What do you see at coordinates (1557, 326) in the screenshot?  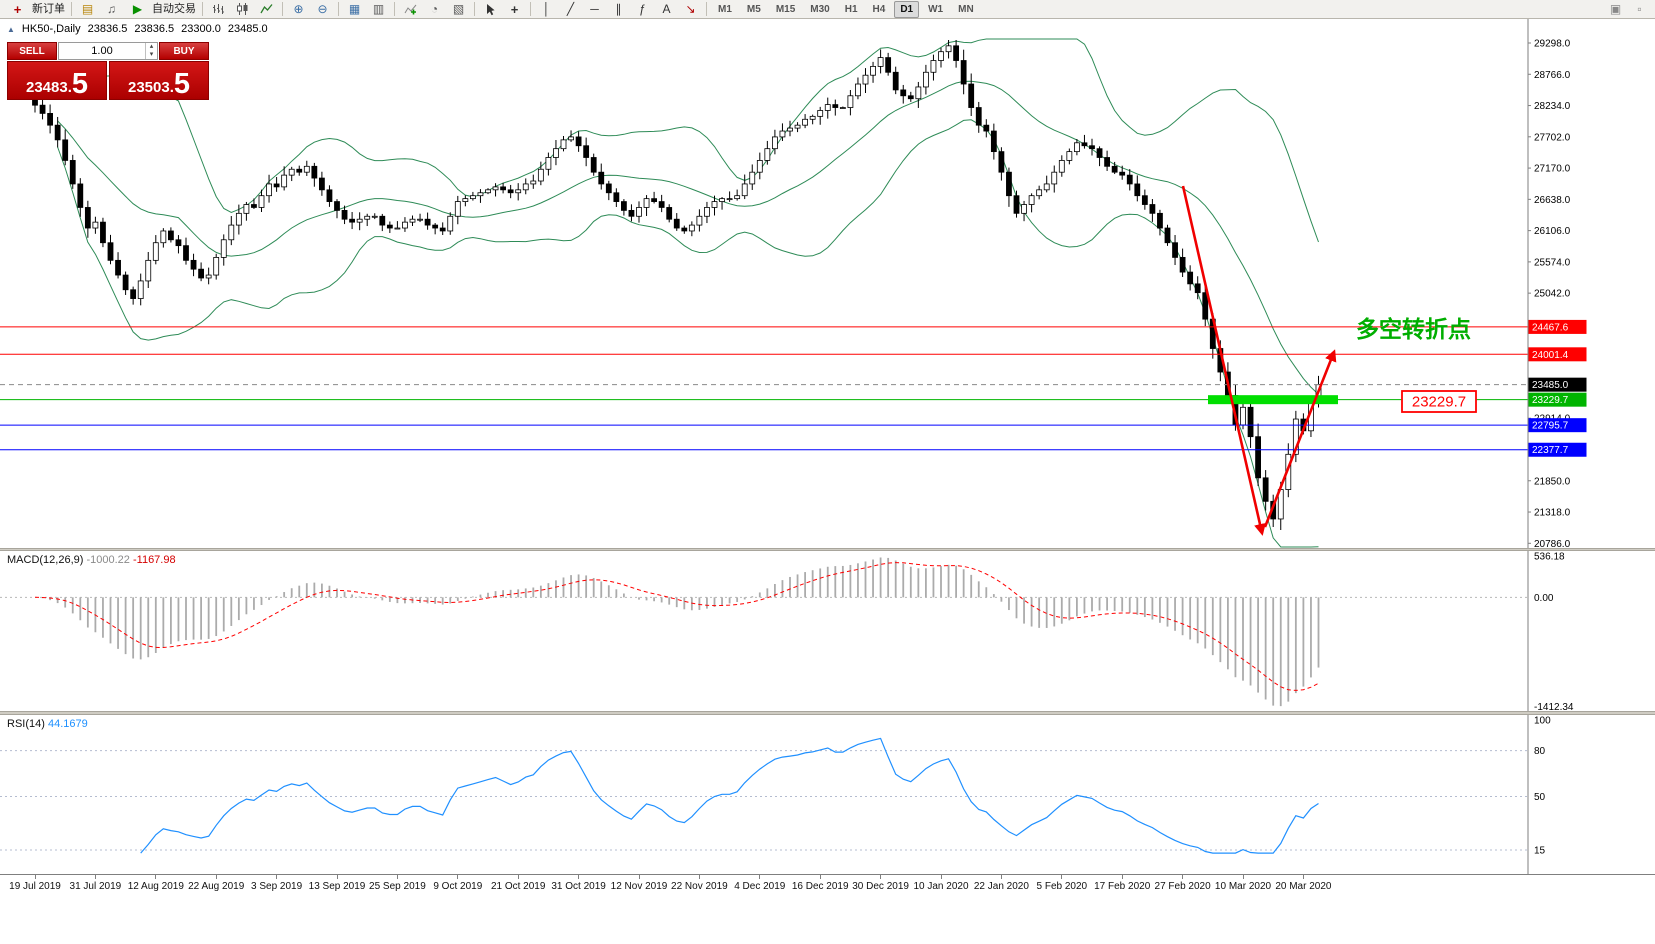 I see `resistance-line-1-axis-label` at bounding box center [1557, 326].